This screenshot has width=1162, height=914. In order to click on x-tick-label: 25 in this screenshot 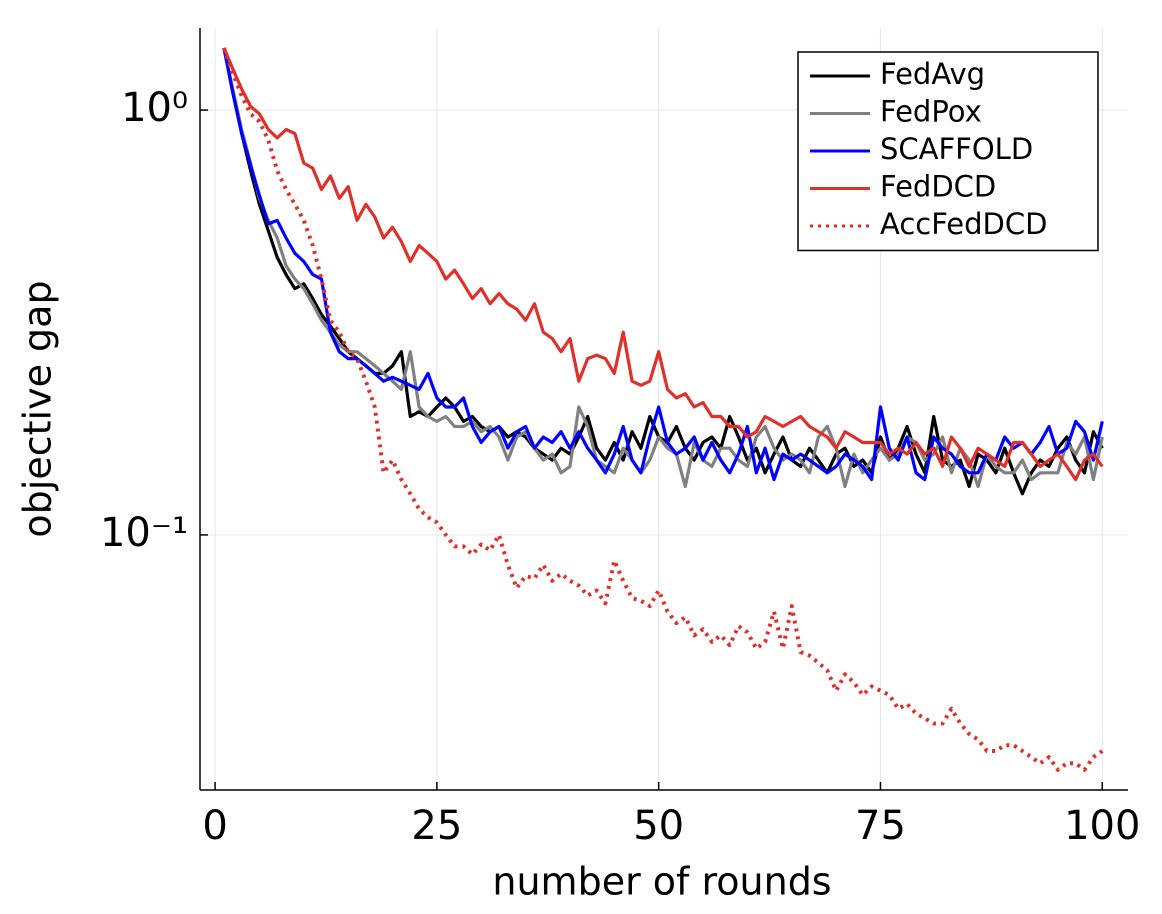, I will do `click(436, 826)`.